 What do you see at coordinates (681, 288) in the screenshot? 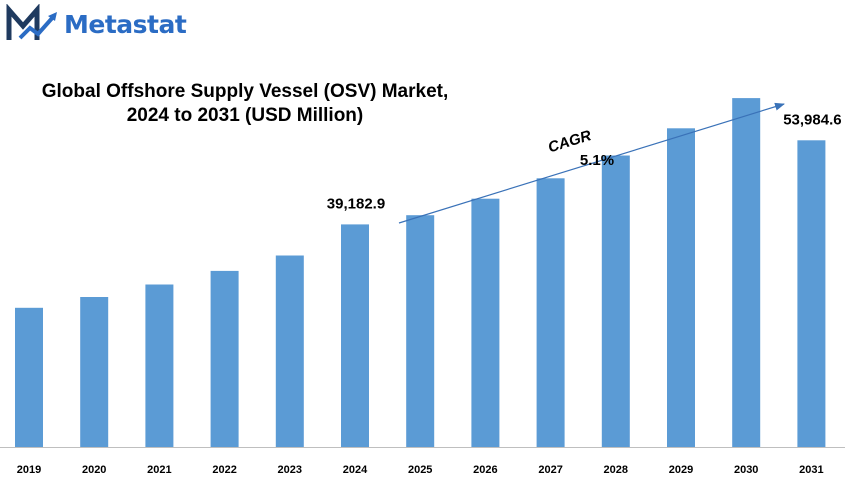
I see `bar-2029` at bounding box center [681, 288].